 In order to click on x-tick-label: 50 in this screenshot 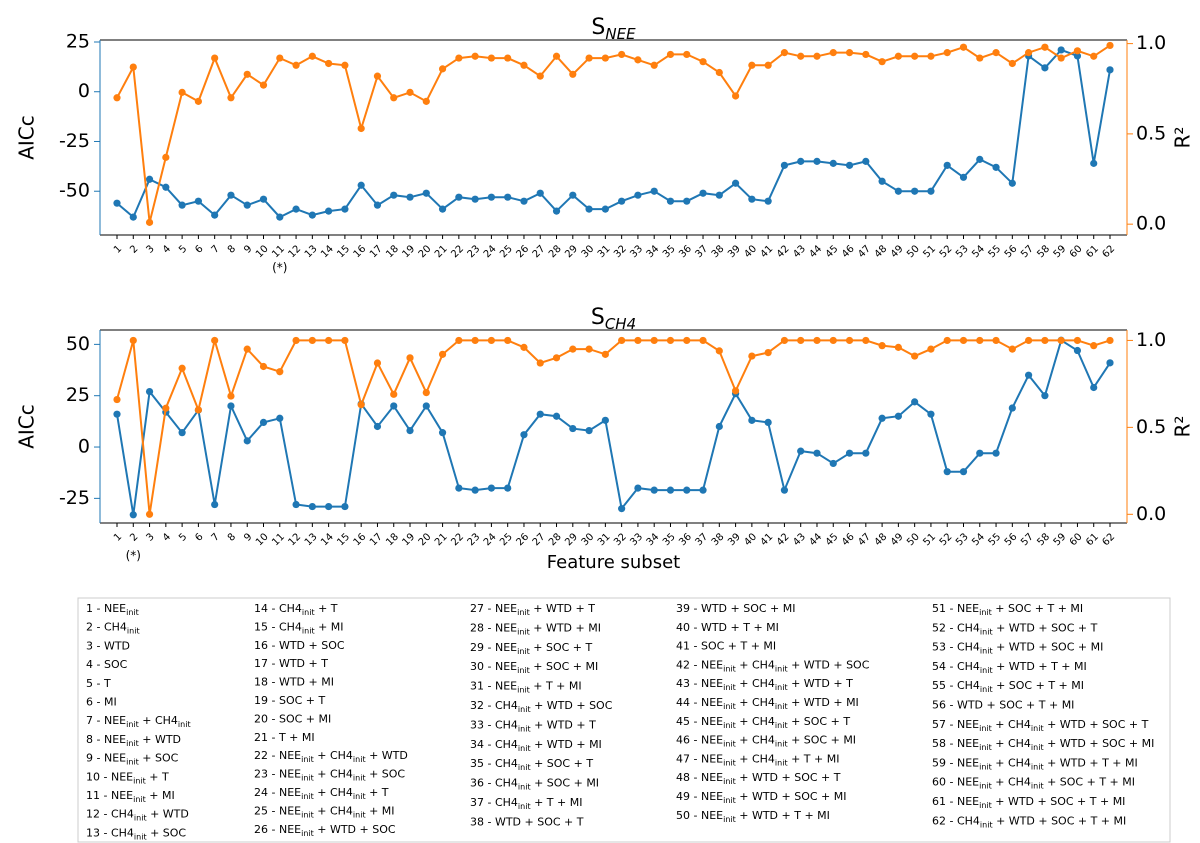, I will do `click(913, 251)`.